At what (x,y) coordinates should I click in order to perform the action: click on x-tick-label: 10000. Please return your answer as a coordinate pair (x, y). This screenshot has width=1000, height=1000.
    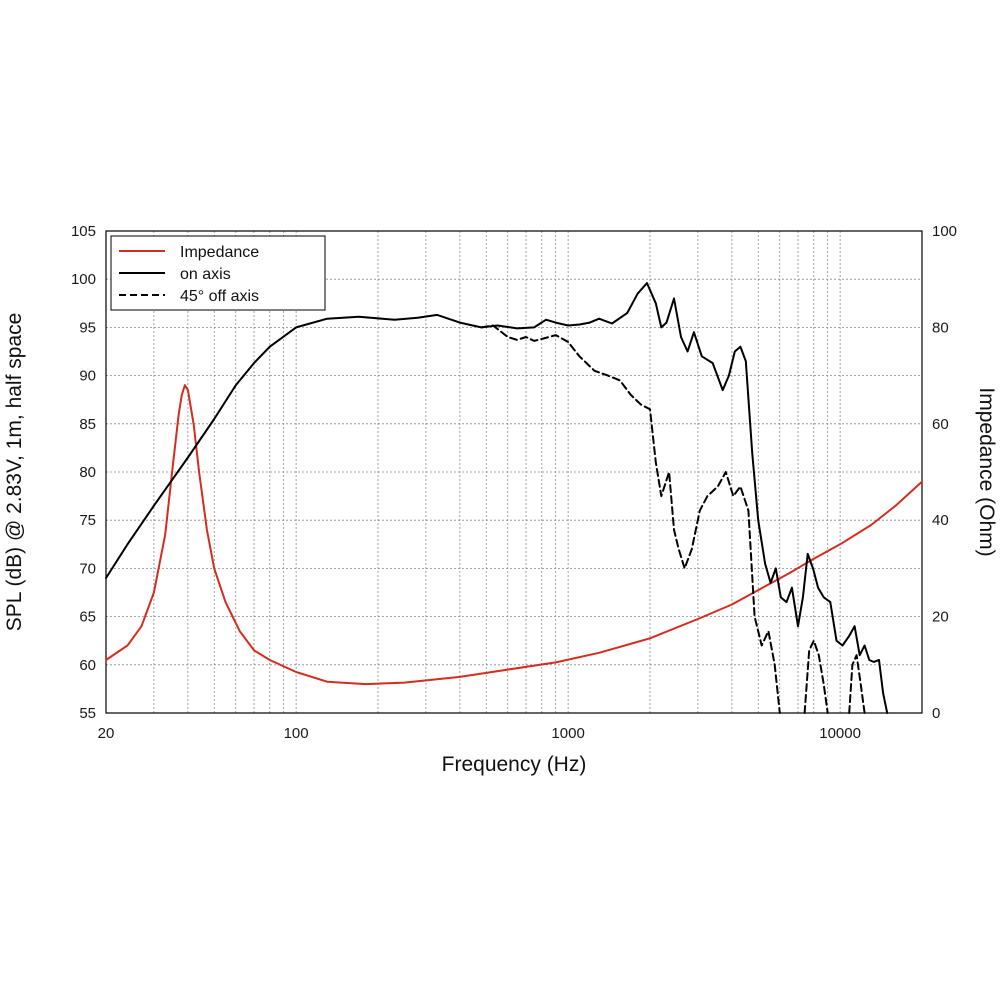
    Looking at the image, I should click on (840, 733).